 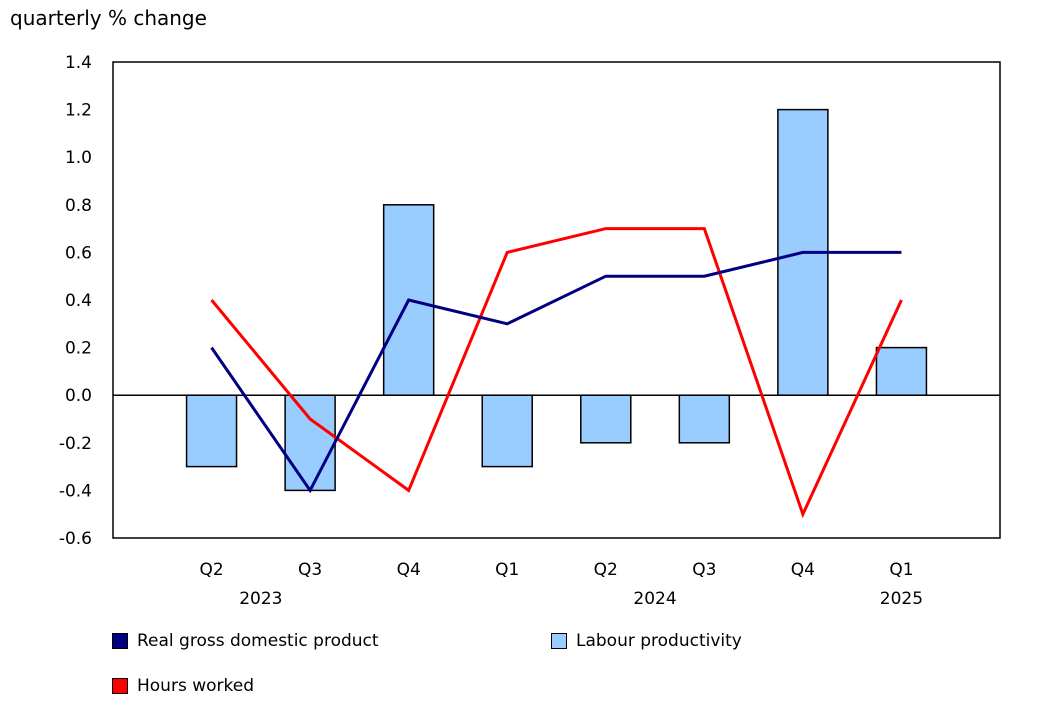 I want to click on legend-label-productivity: Labour productivity, so click(x=659, y=641).